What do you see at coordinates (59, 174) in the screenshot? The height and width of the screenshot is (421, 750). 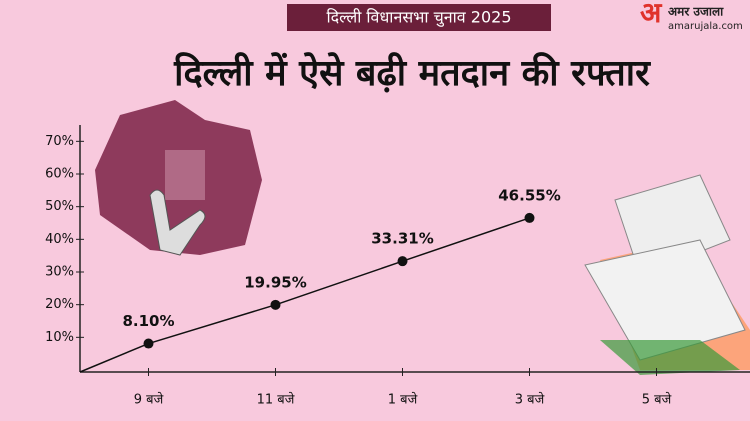 I see `y-tick-label: 60%` at bounding box center [59, 174].